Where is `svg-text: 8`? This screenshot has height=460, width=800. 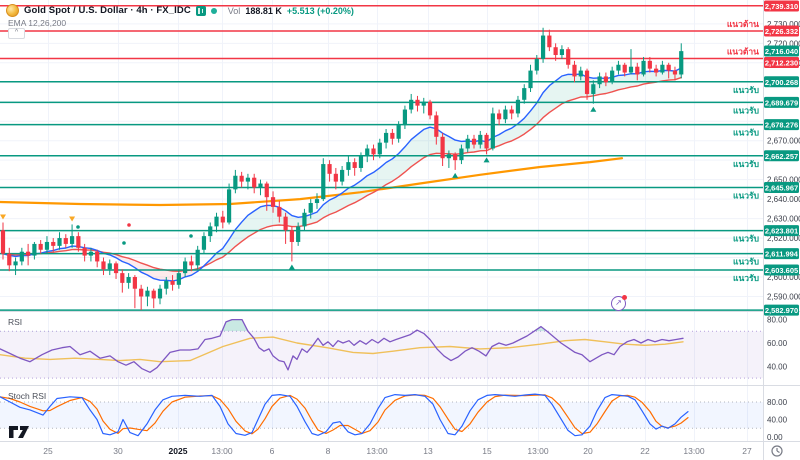
svg-text: 8 is located at coordinates (328, 451).